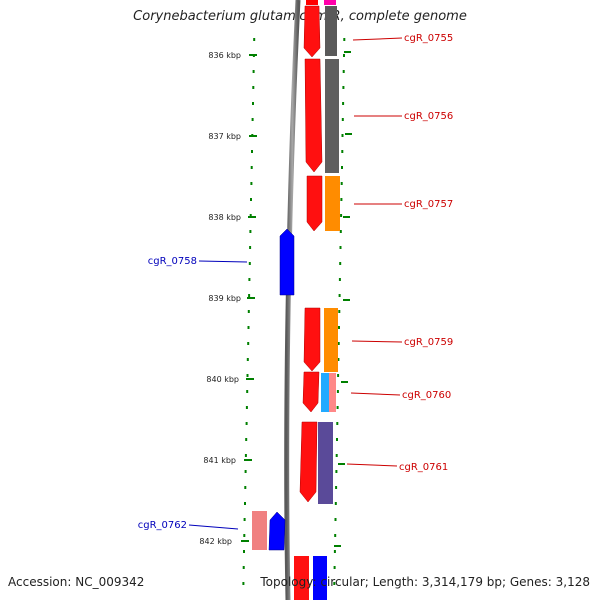 The width and height of the screenshot is (600, 600). What do you see at coordinates (428, 38) in the screenshot?
I see `gene-label-cgR_0755: cgR_0755` at bounding box center [428, 38].